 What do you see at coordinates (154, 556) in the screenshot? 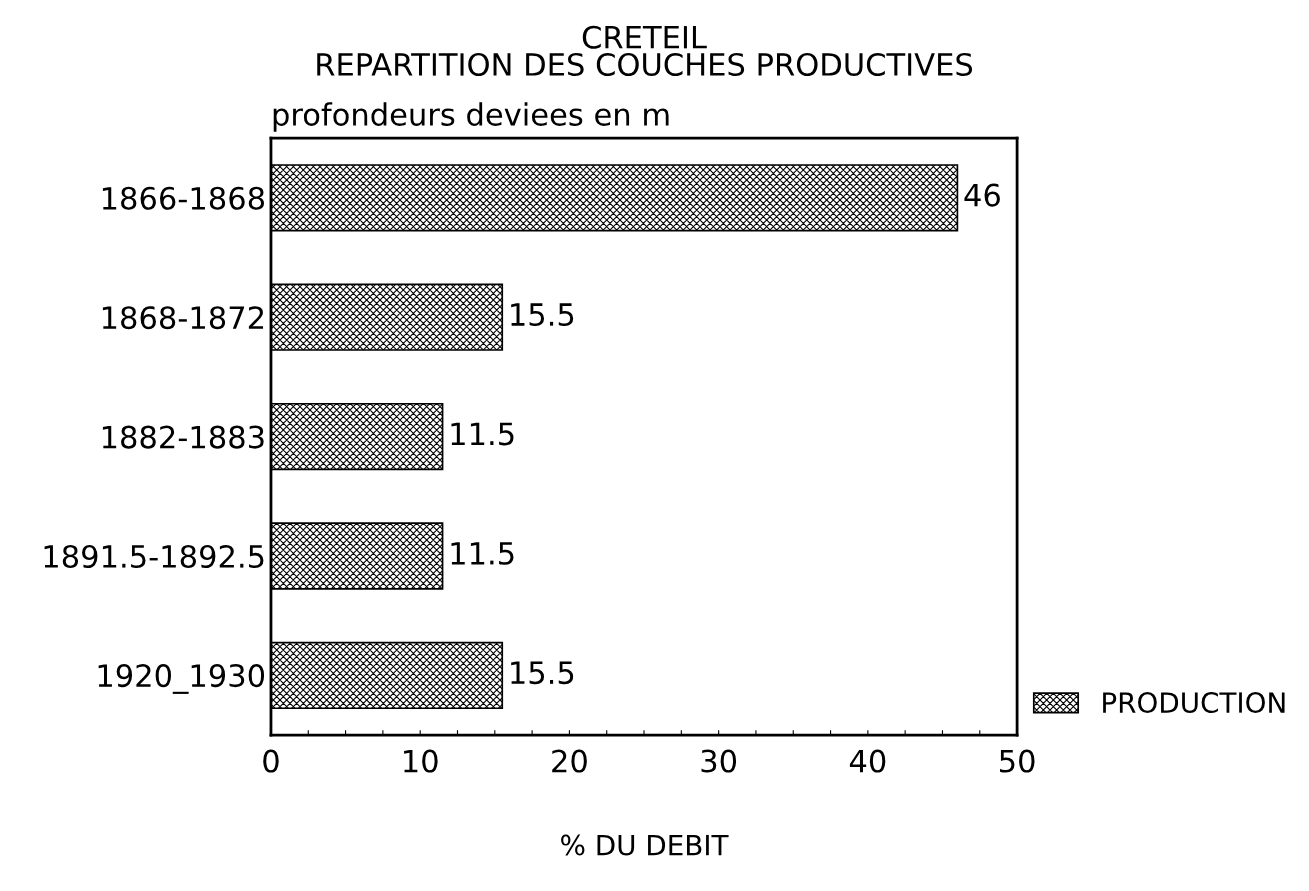
I see `y-tick-label: 1891.5-1892.5` at bounding box center [154, 556].